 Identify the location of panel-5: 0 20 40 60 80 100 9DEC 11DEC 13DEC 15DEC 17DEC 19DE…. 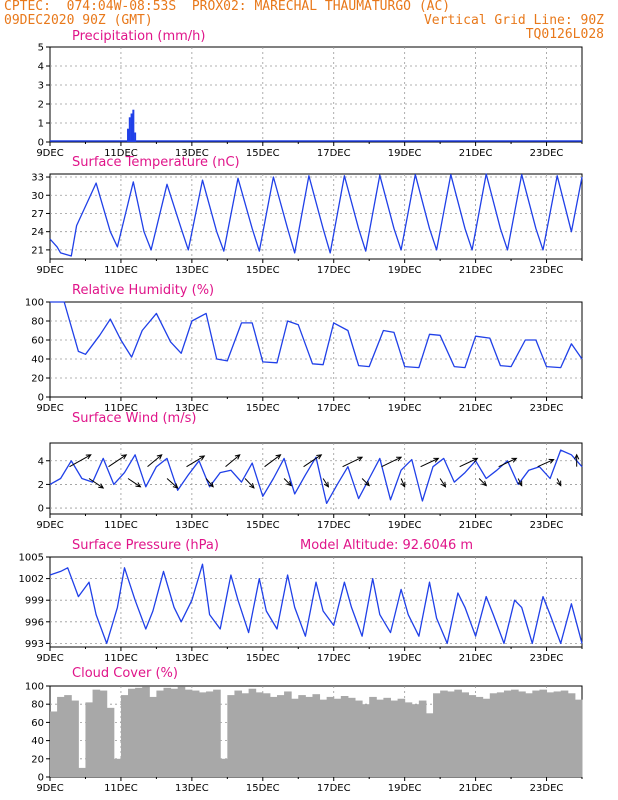
(304, 730).